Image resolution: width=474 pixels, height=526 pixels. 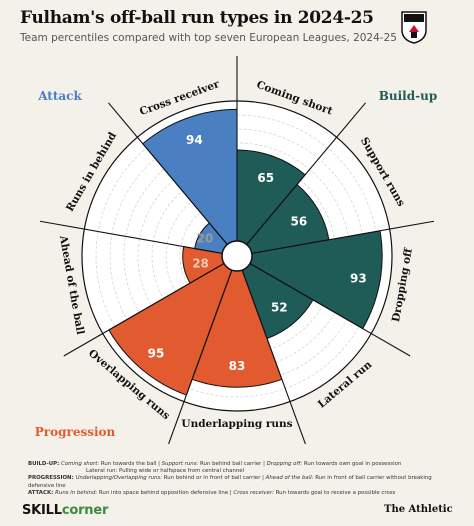 What do you see at coordinates (200, 263) in the screenshot?
I see `value-label: 28` at bounding box center [200, 263].